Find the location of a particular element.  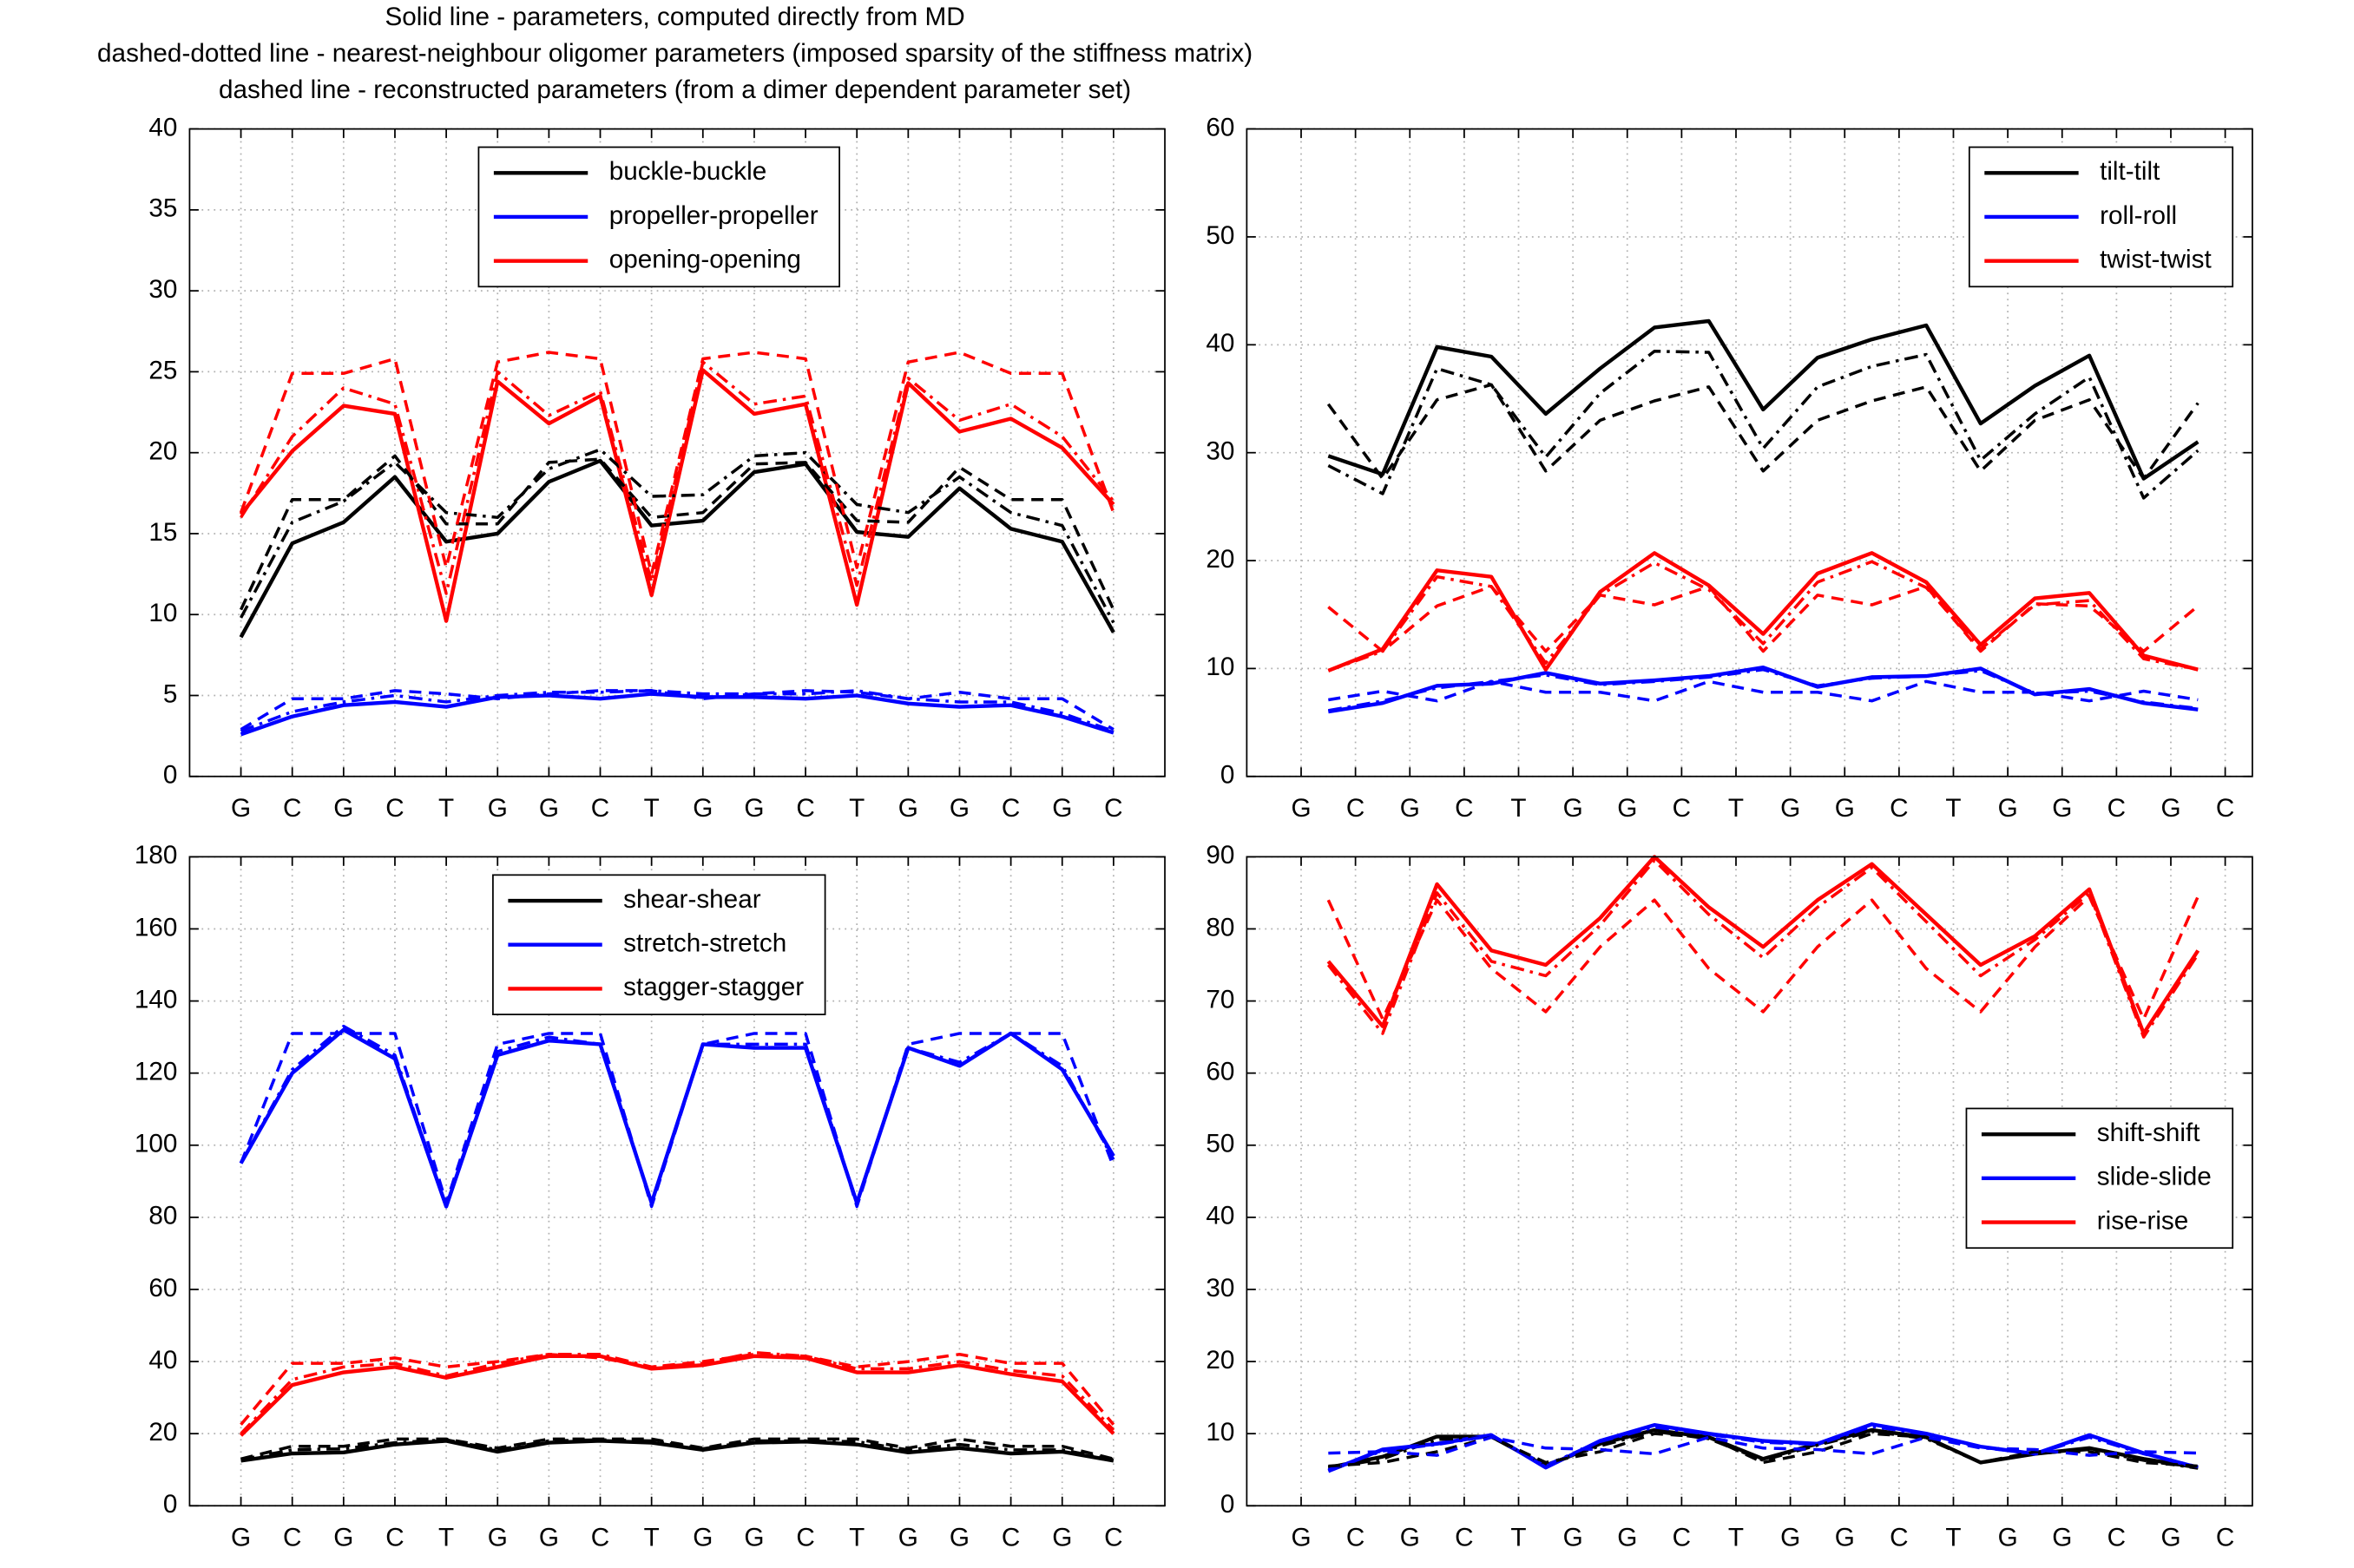

y-tick-label: 0 is located at coordinates (171, 1504).